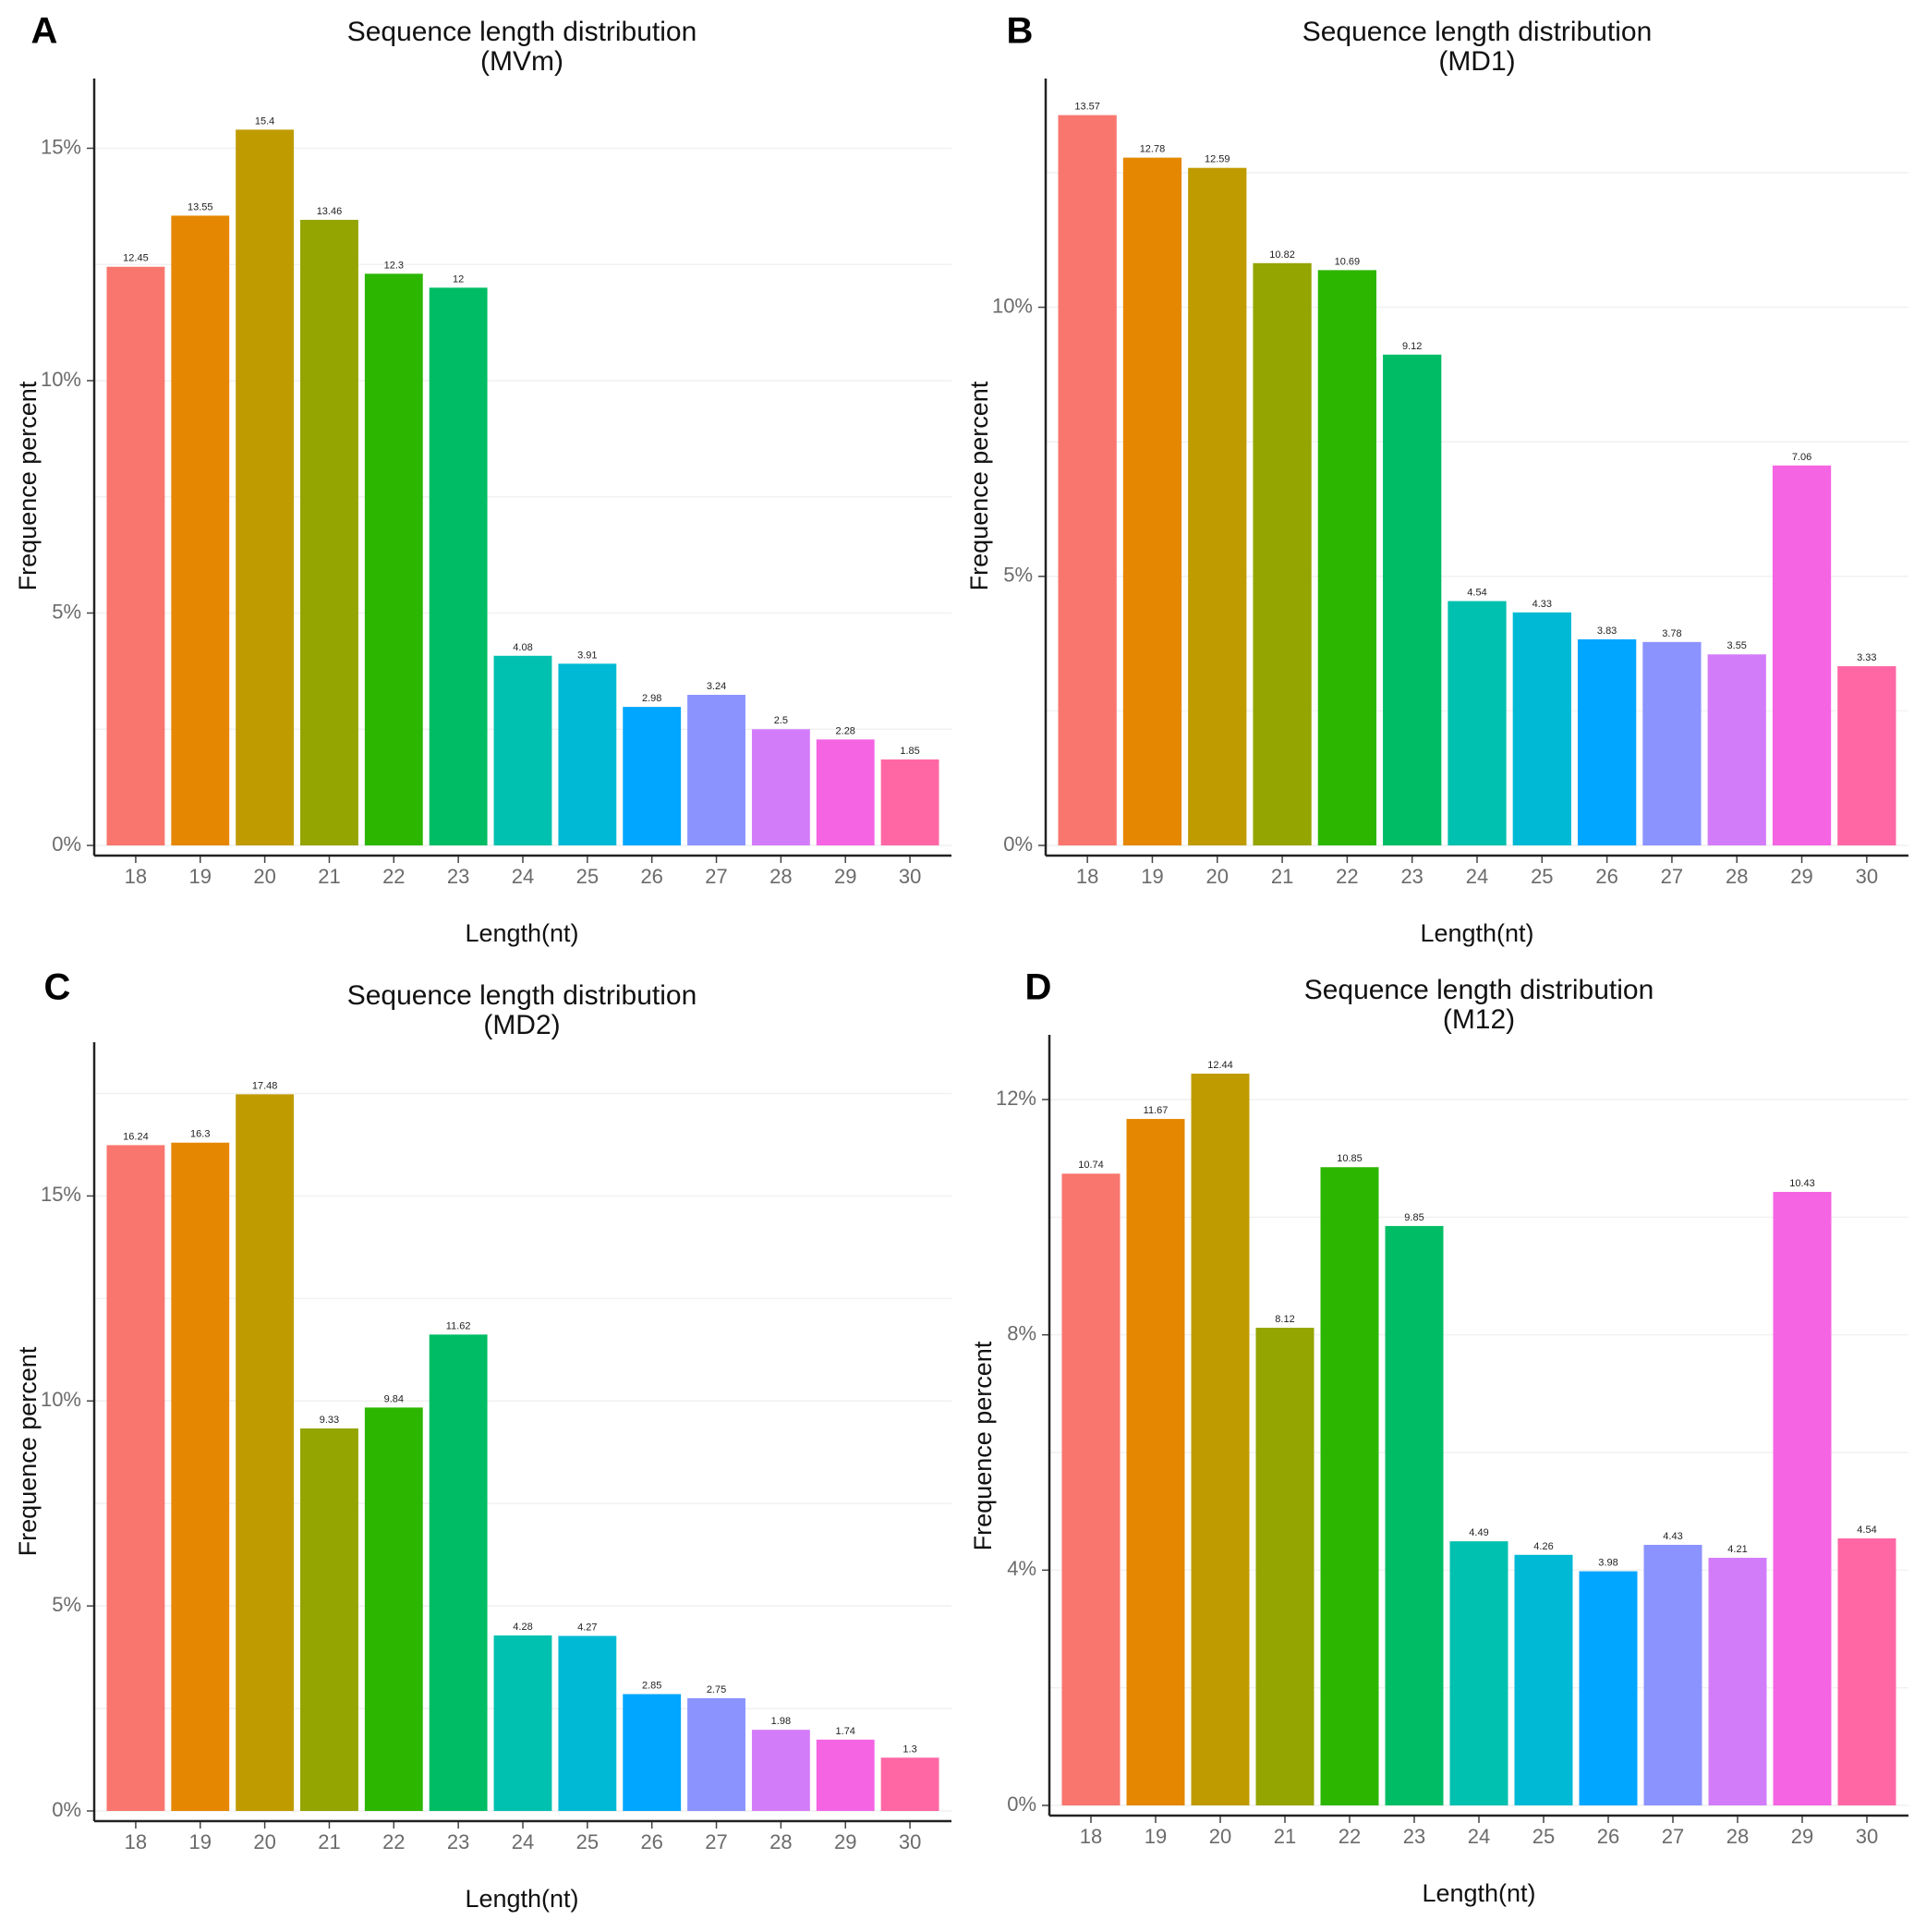 The image size is (1914, 1932). What do you see at coordinates (522, 647) in the screenshot?
I see `bar-value-label: 4.08` at bounding box center [522, 647].